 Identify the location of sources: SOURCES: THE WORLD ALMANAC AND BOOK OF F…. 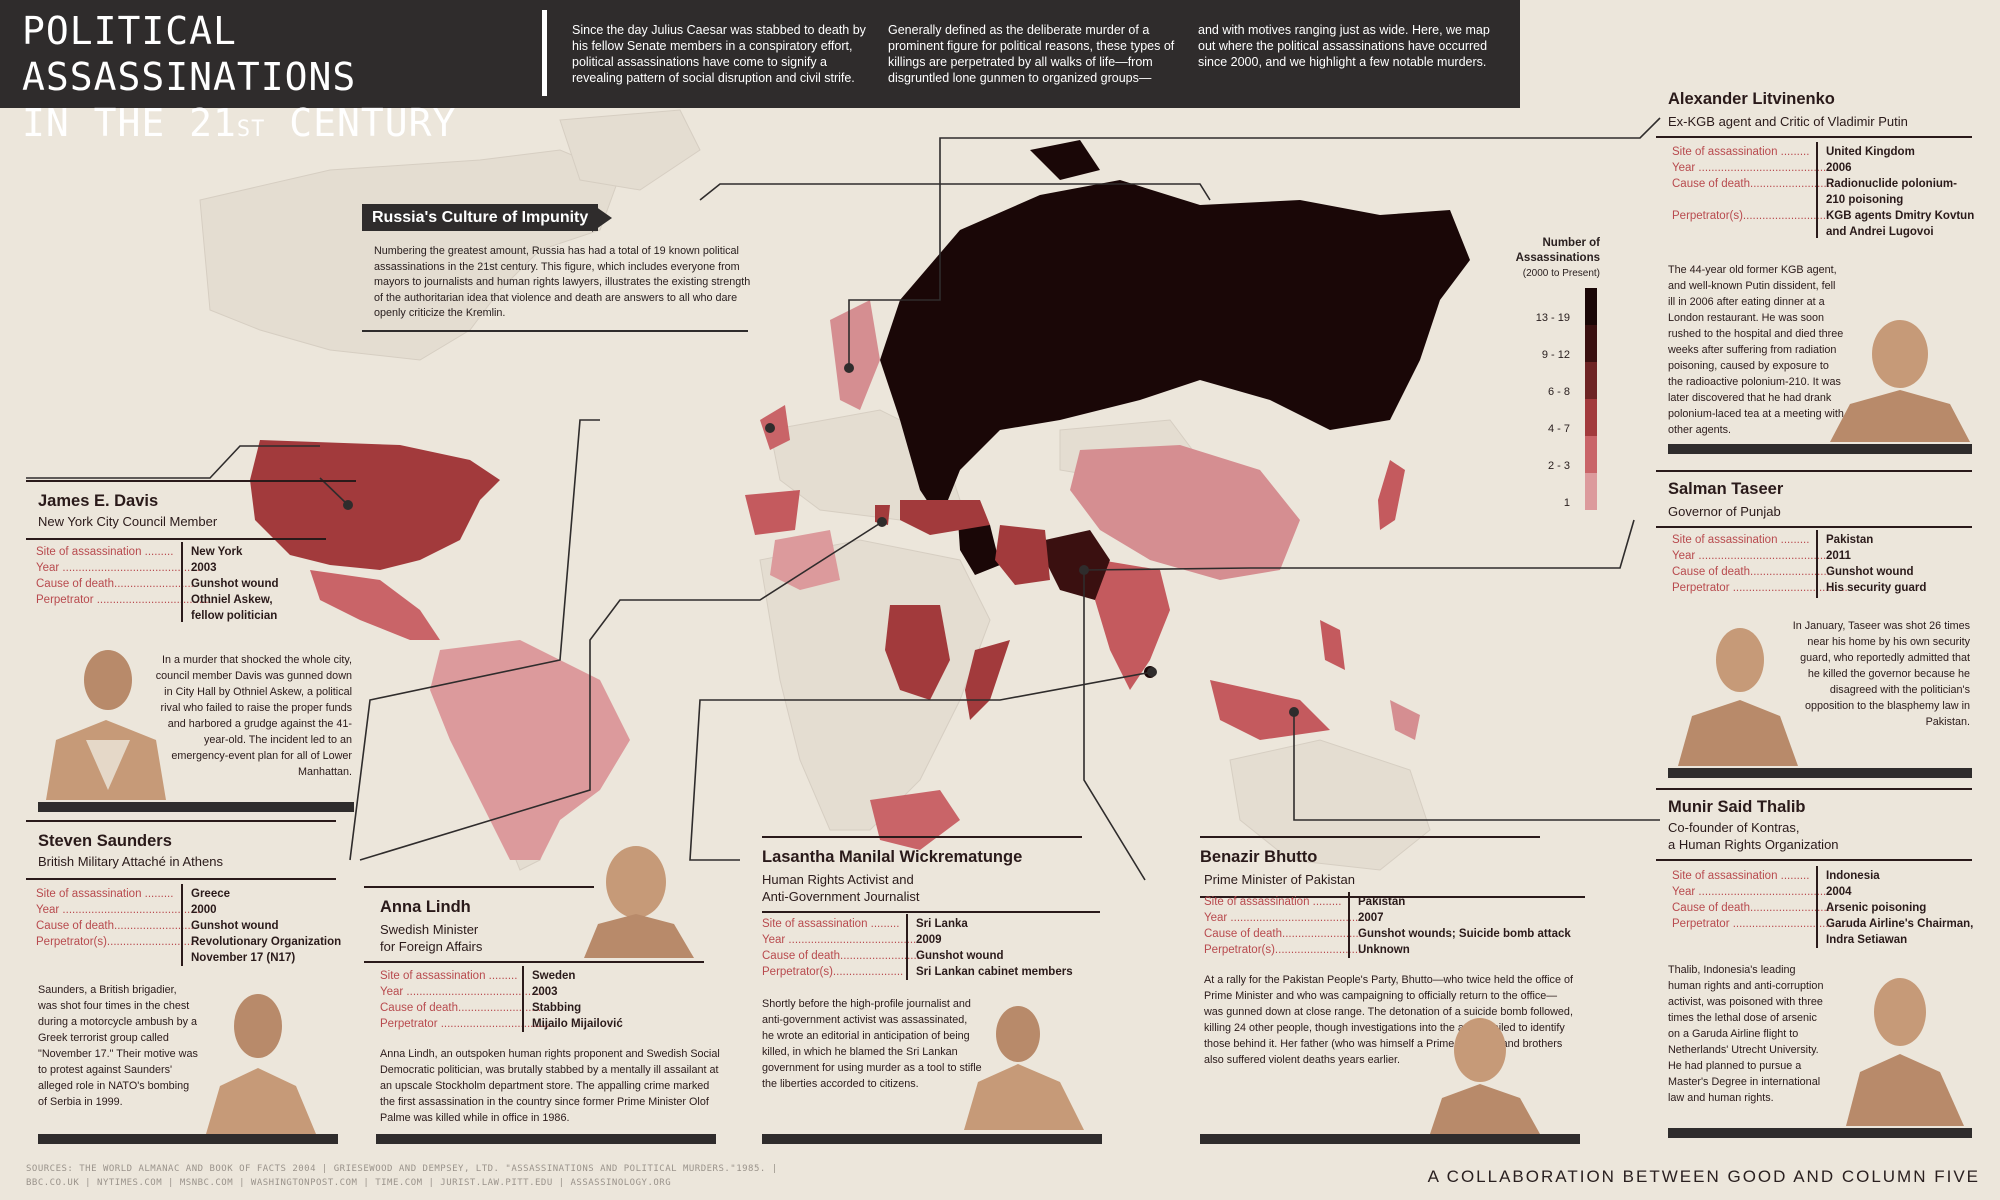
(402, 1176).